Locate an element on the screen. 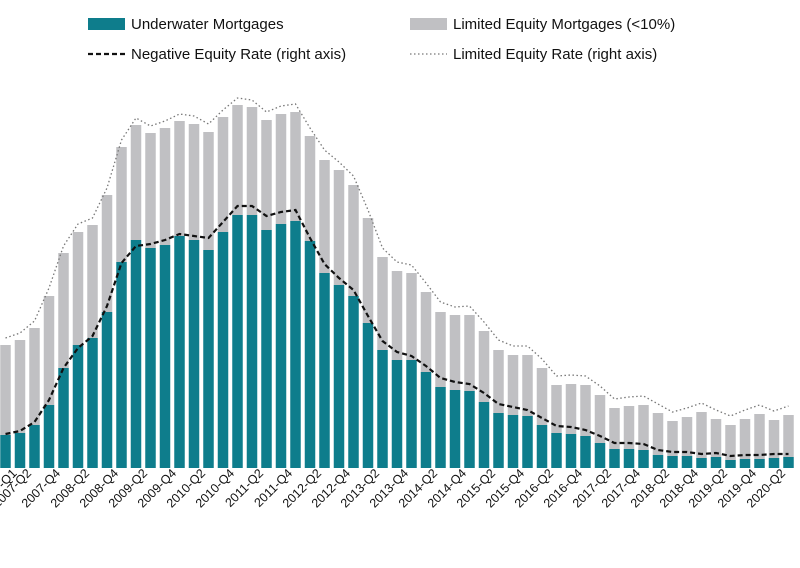 This screenshot has width=800, height=568. legend-label: Limited Equity Rate (right axis) is located at coordinates (555, 54).